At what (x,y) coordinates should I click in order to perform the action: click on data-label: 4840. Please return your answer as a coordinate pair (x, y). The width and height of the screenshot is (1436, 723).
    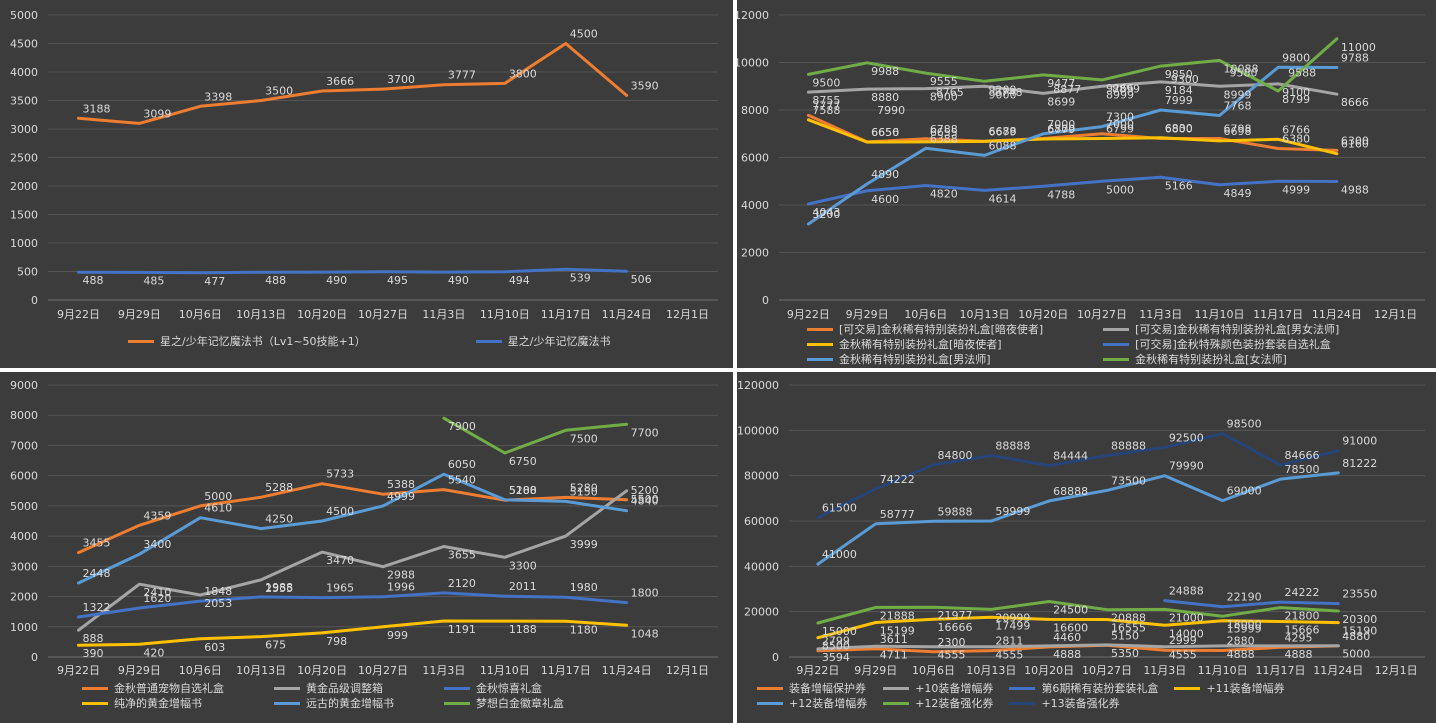
    Looking at the image, I should click on (645, 501).